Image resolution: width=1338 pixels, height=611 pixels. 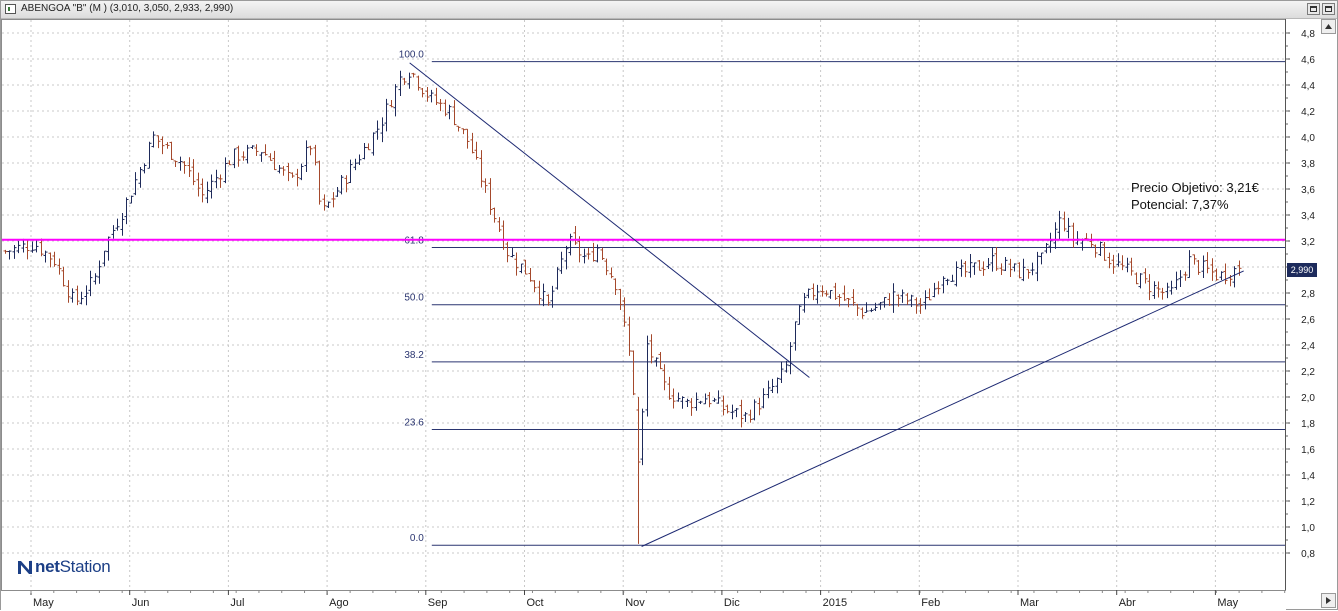 I want to click on maximize-button, so click(x=1313, y=9).